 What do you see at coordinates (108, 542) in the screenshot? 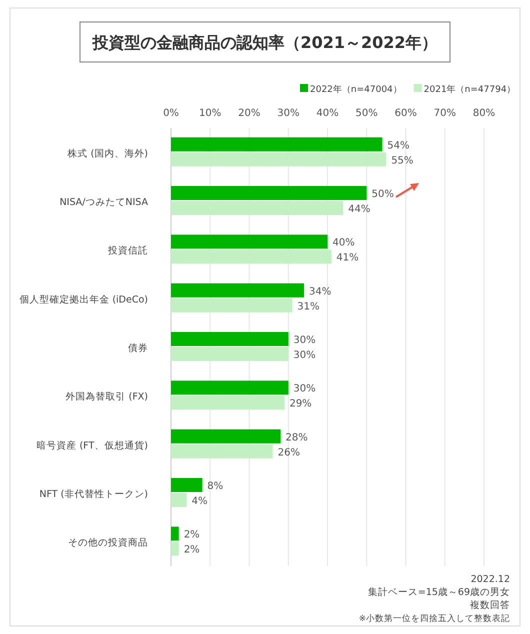
I see `y-tick-label: その他の投資商品` at bounding box center [108, 542].